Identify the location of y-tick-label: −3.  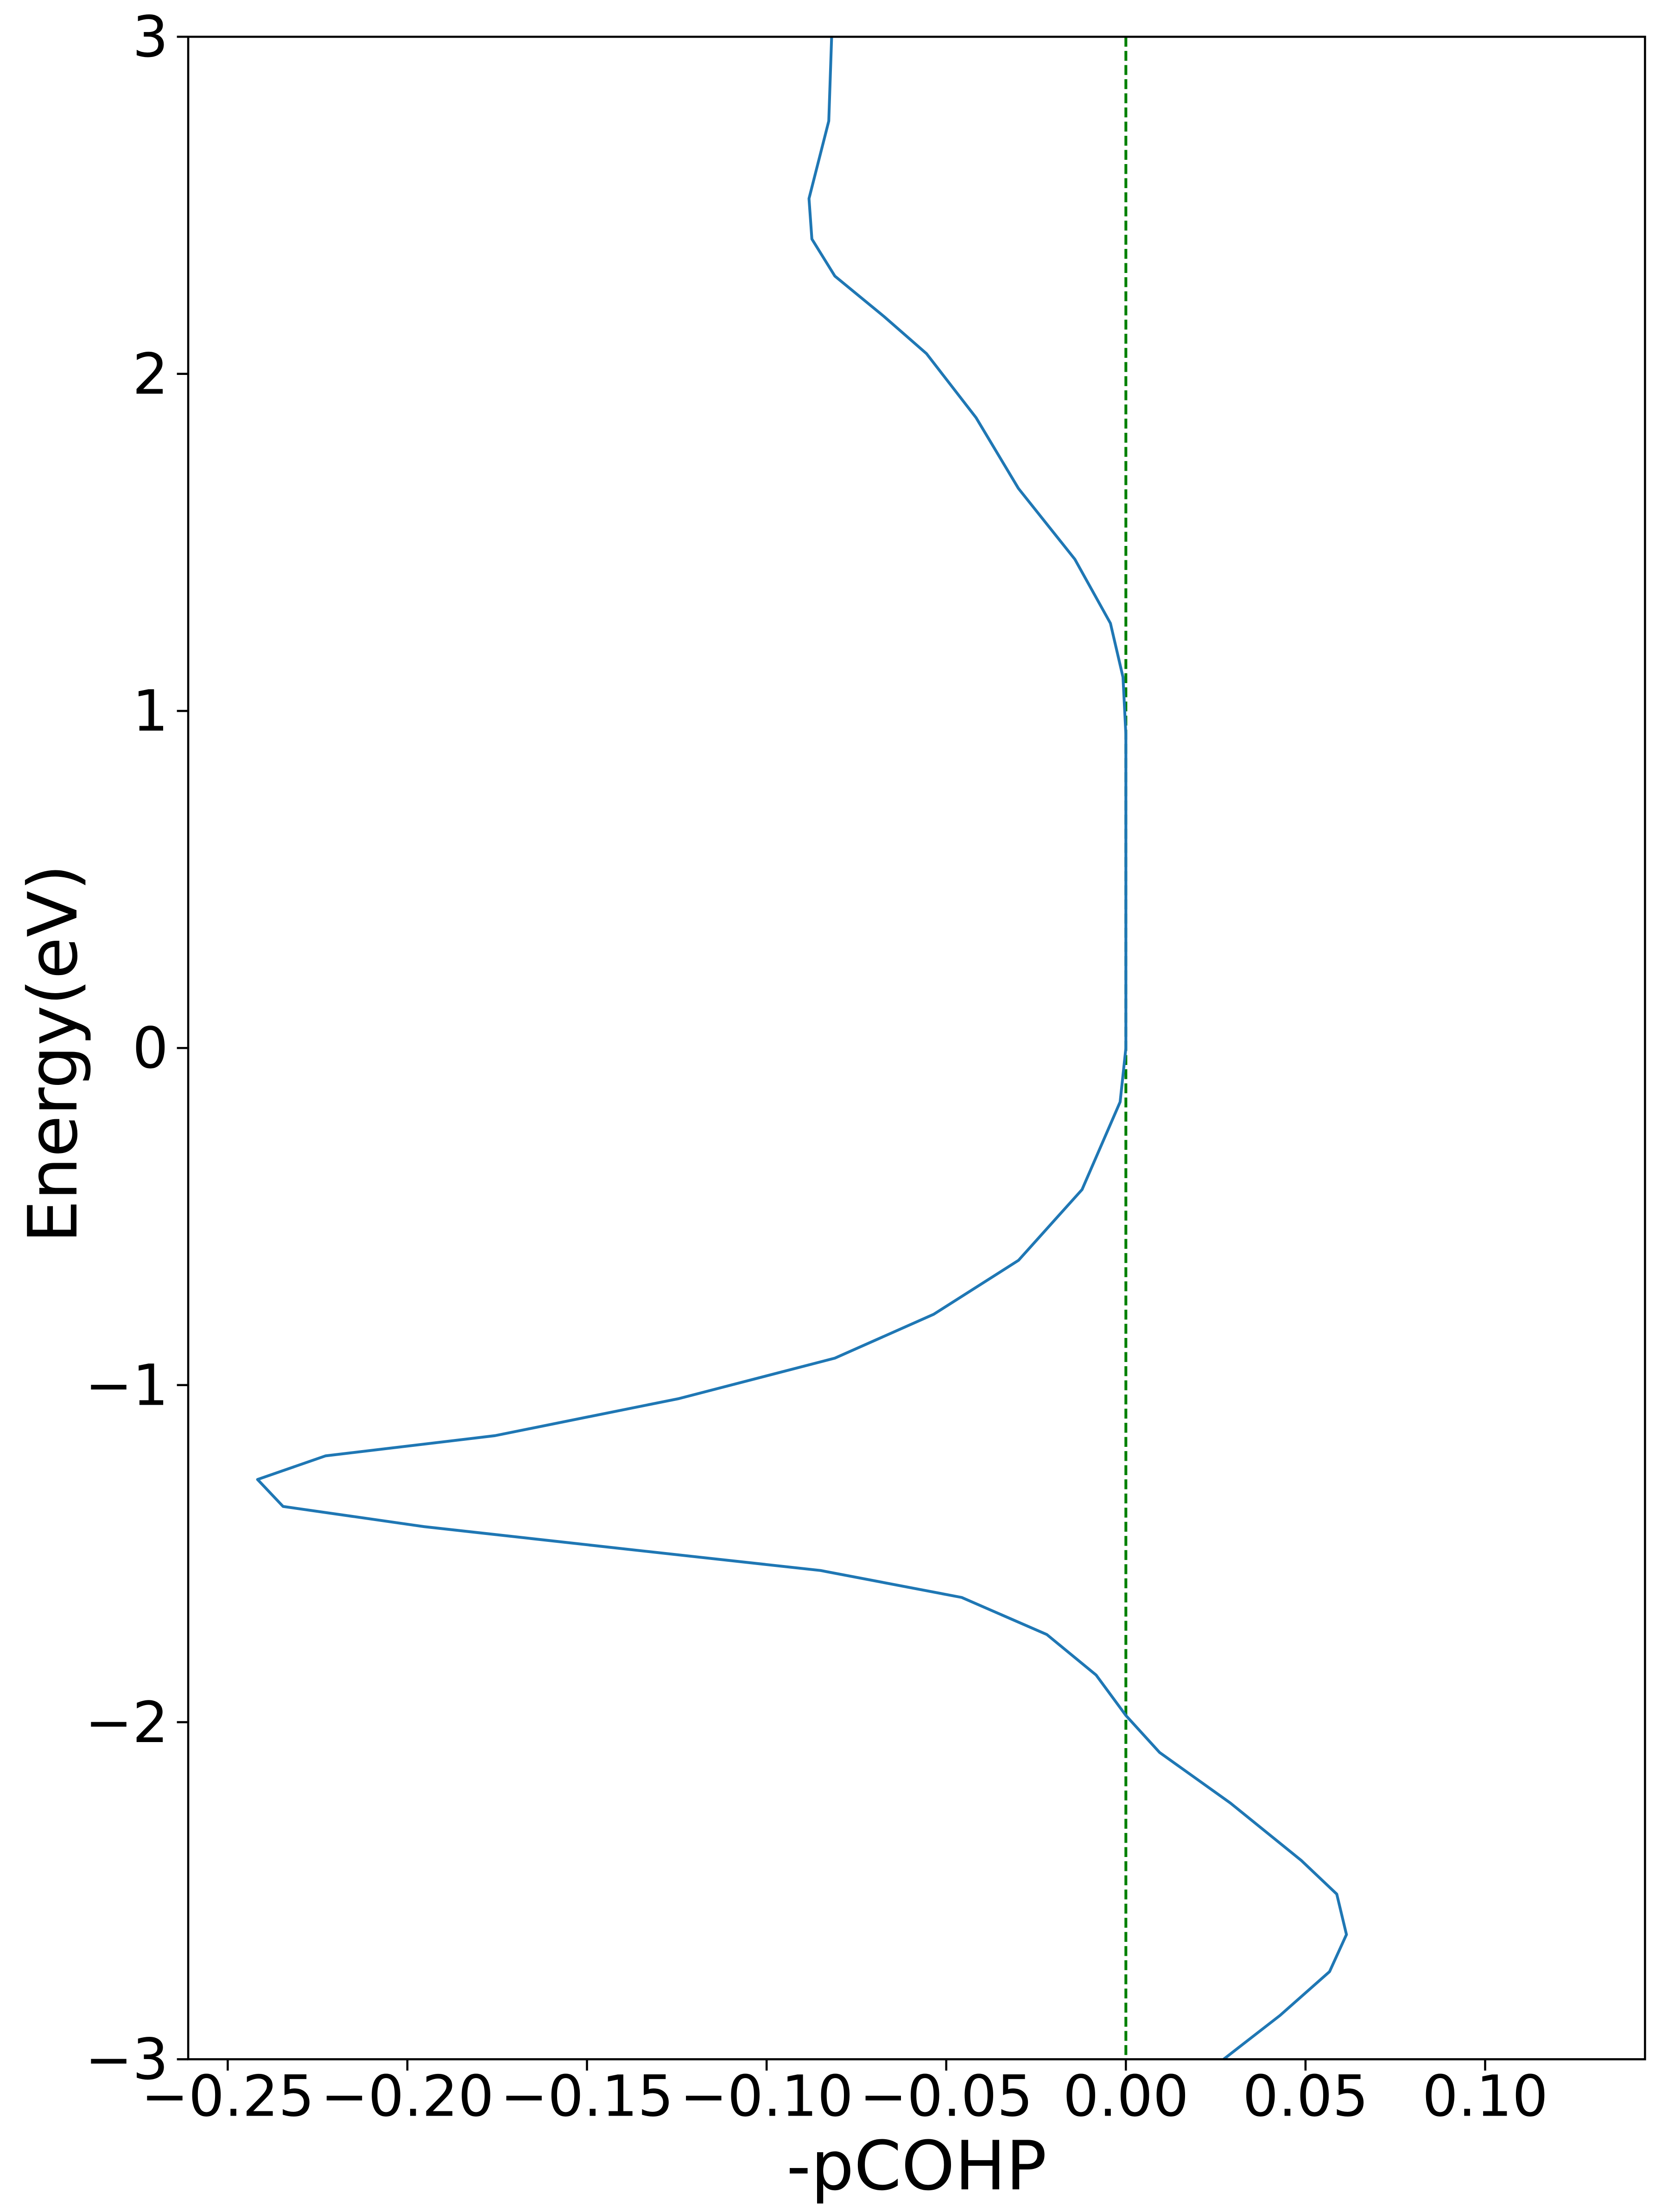
(126, 2059).